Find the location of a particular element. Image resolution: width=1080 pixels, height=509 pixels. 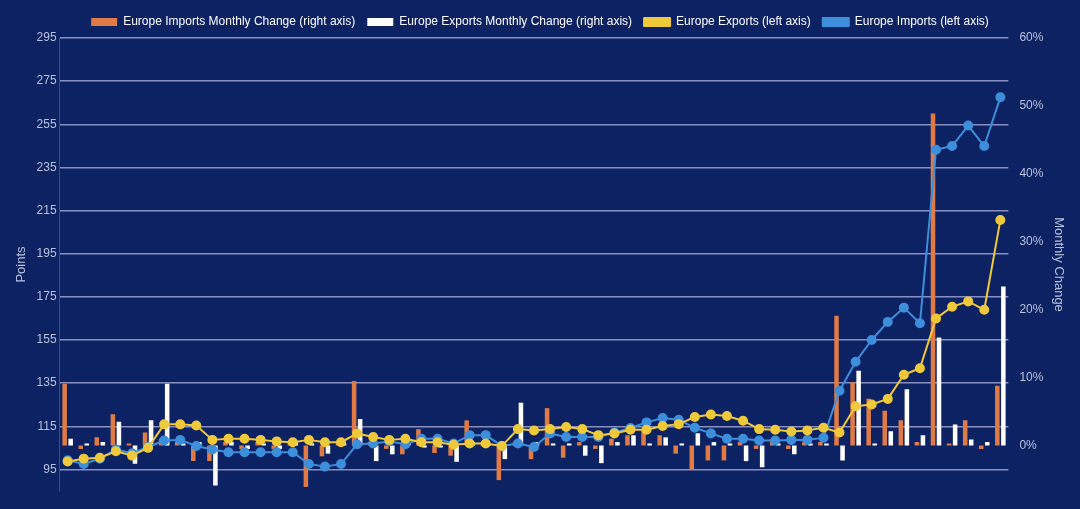

y2-tick-label: 20% is located at coordinates (1031, 308).